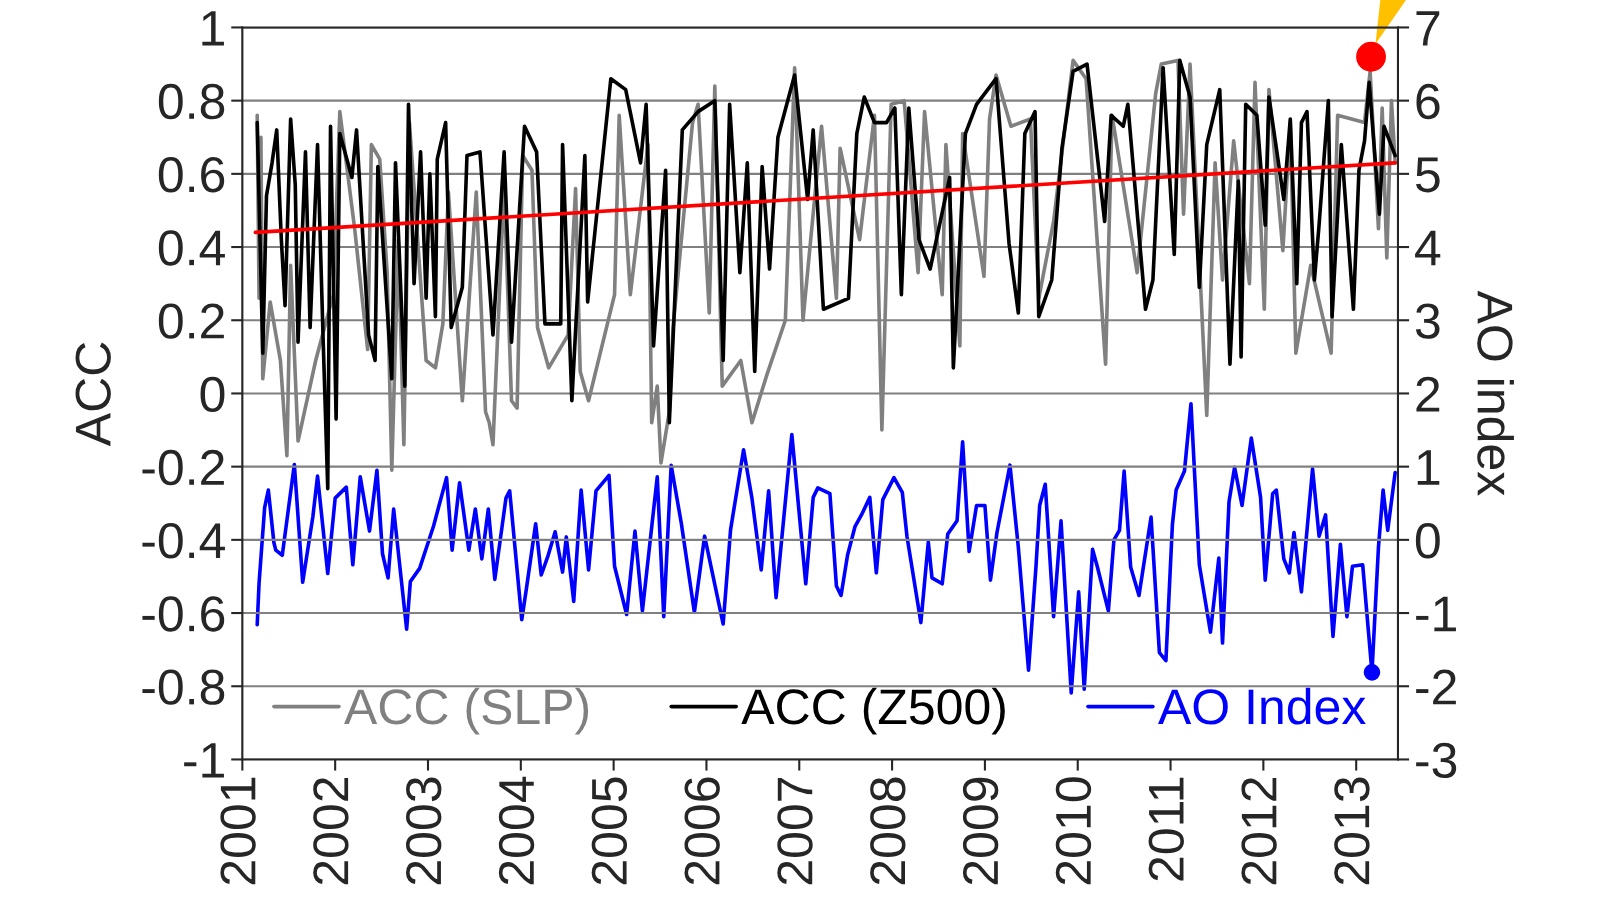  I want to click on y-tick-label: -0.4, so click(183, 541).